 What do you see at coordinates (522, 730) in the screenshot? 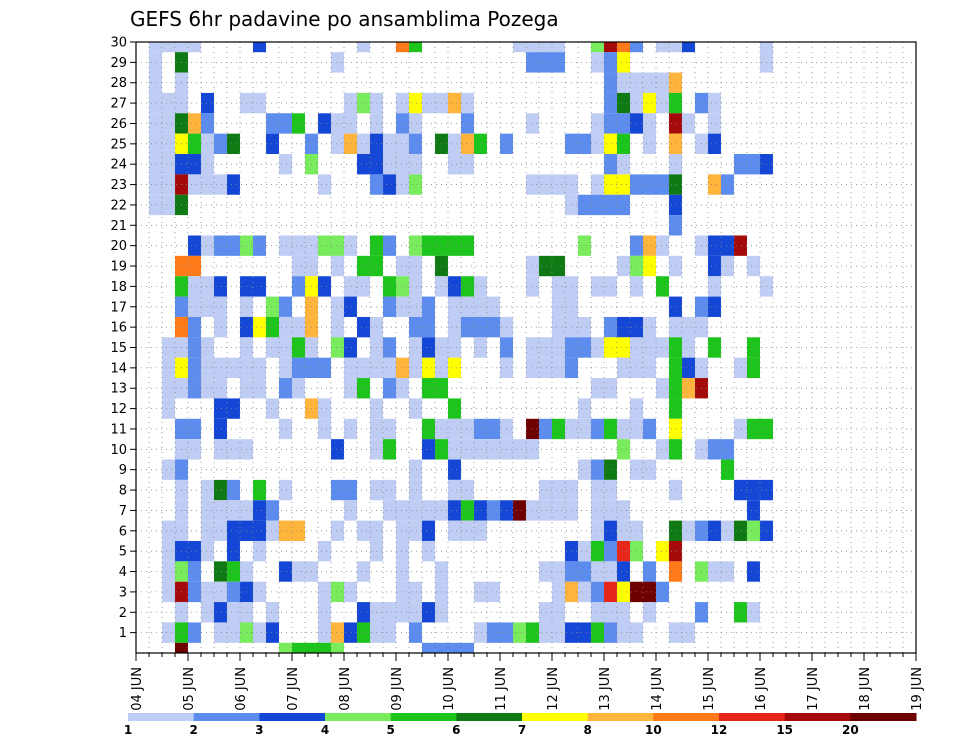
I see `colorbar-label: 7` at bounding box center [522, 730].